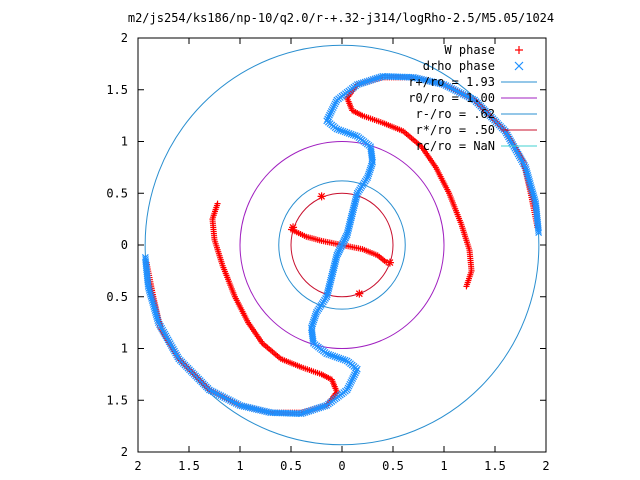  What do you see at coordinates (291, 466) in the screenshot?
I see `x-tick-label: 0.5` at bounding box center [291, 466].